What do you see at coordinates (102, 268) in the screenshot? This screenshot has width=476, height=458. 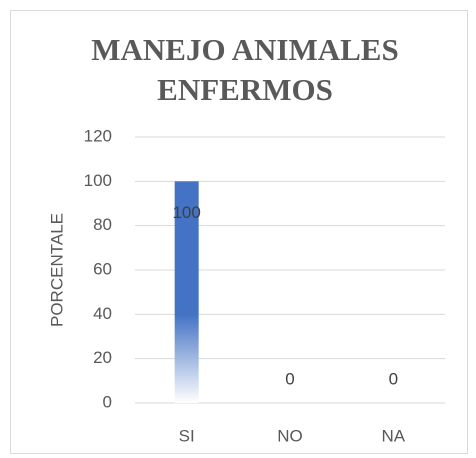 I see `y-tick-label: 60` at bounding box center [102, 268].